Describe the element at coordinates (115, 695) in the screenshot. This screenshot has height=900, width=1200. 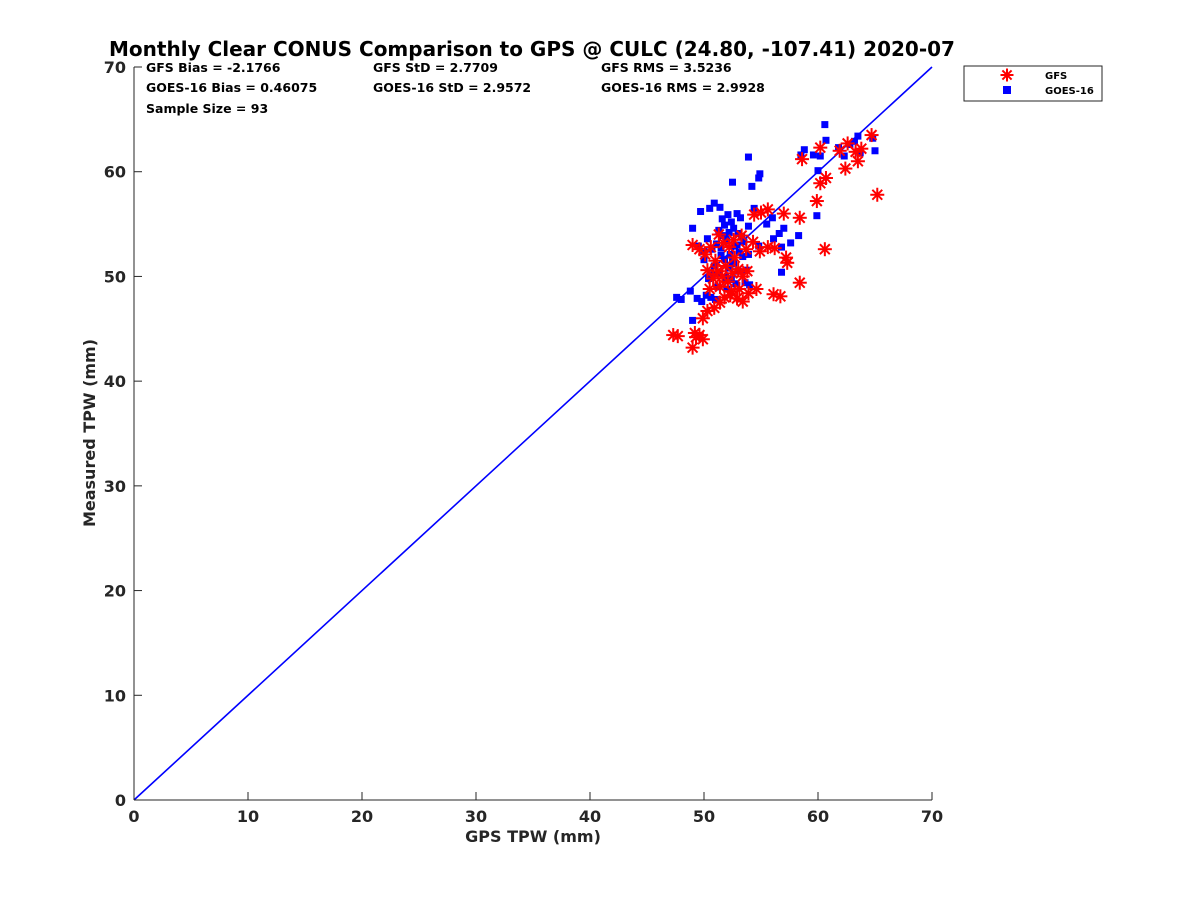
I see `y-tick-label-1: 10` at that location.